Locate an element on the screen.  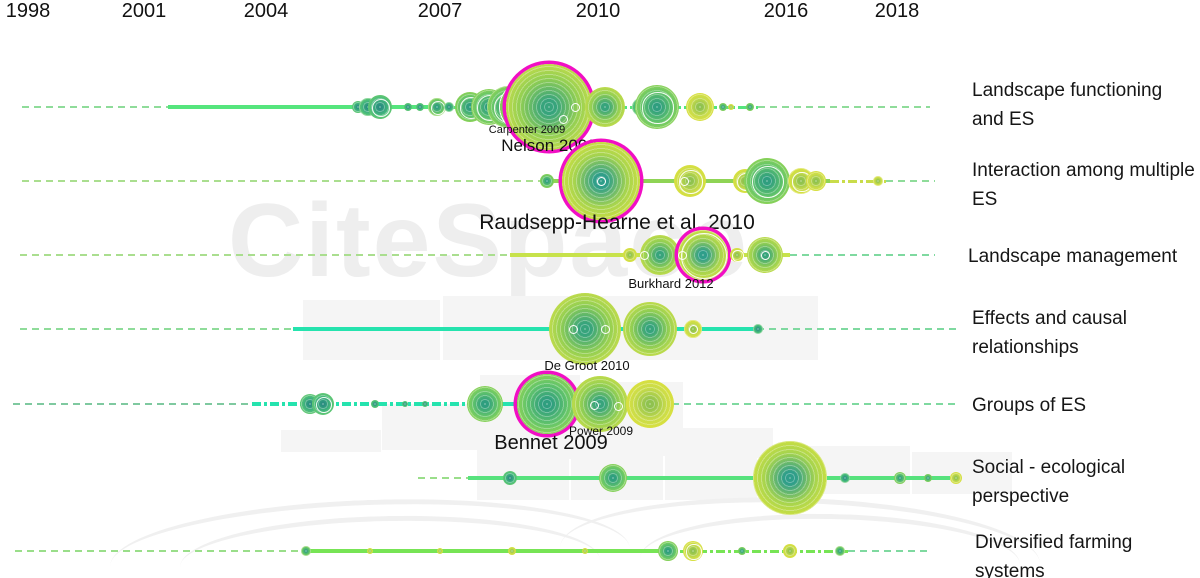
cluster-label-line: Effects and causal is located at coordinates (1049, 318).